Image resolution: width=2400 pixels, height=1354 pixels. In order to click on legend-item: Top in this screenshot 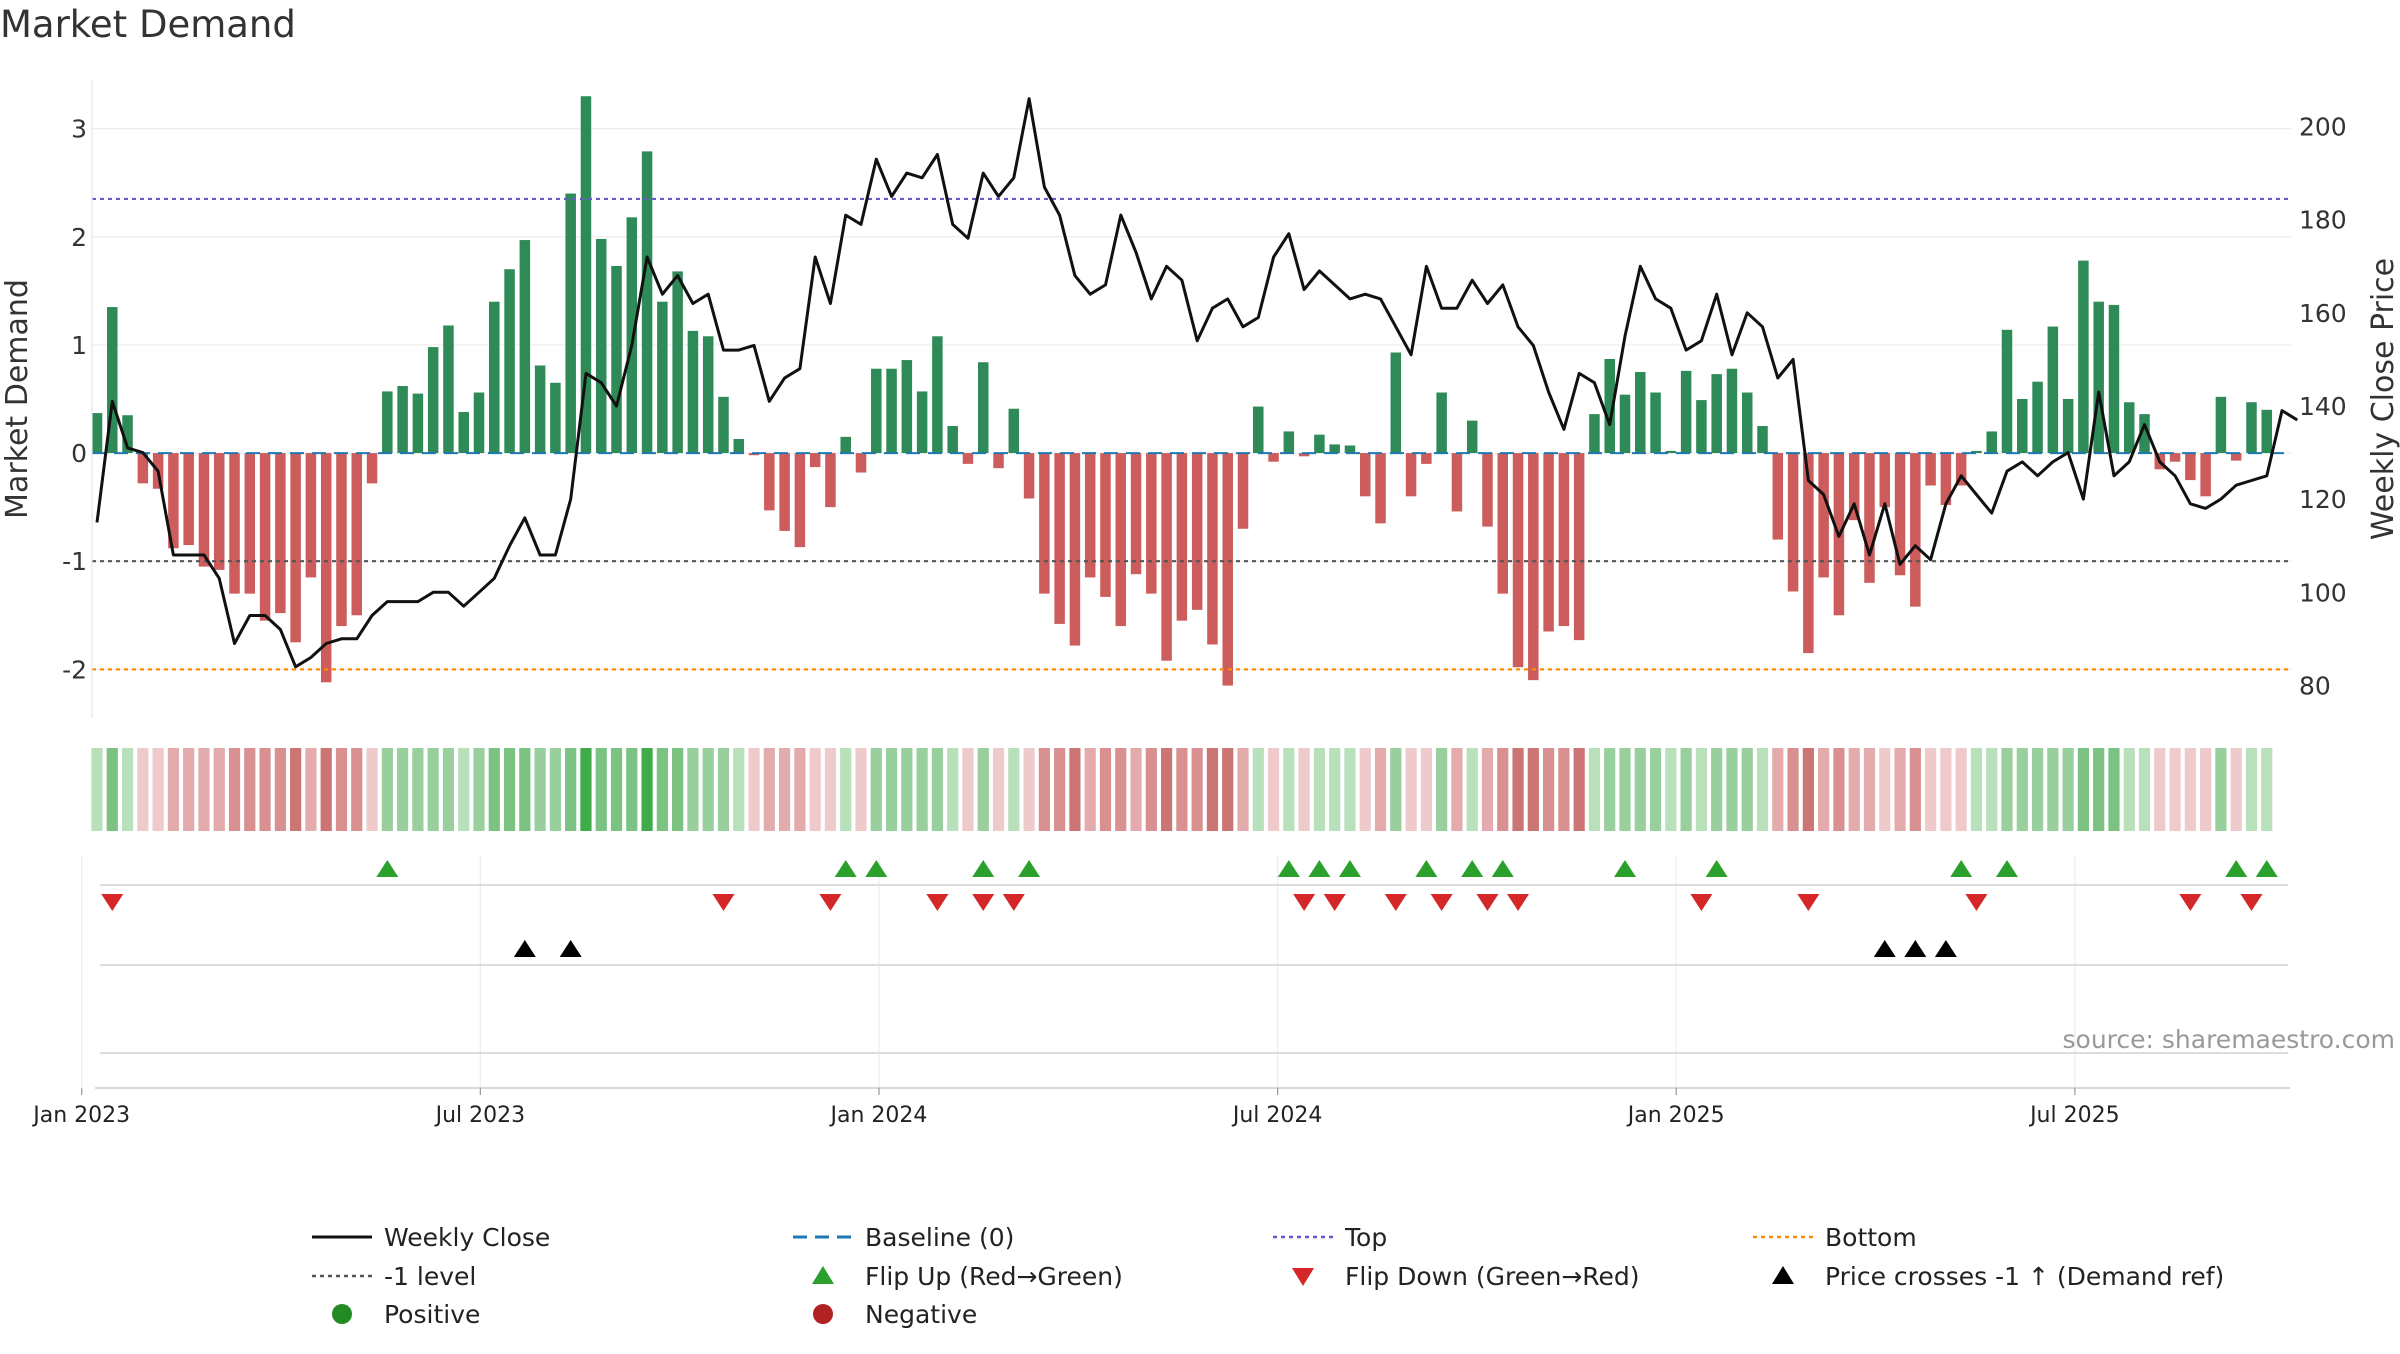, I will do `click(1330, 1237)`.